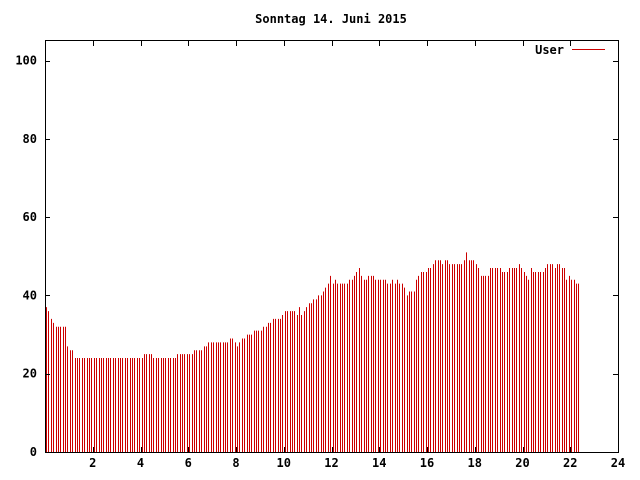 The height and width of the screenshot is (480, 640). What do you see at coordinates (379, 463) in the screenshot?
I see `x-tick-label-6: 14` at bounding box center [379, 463].